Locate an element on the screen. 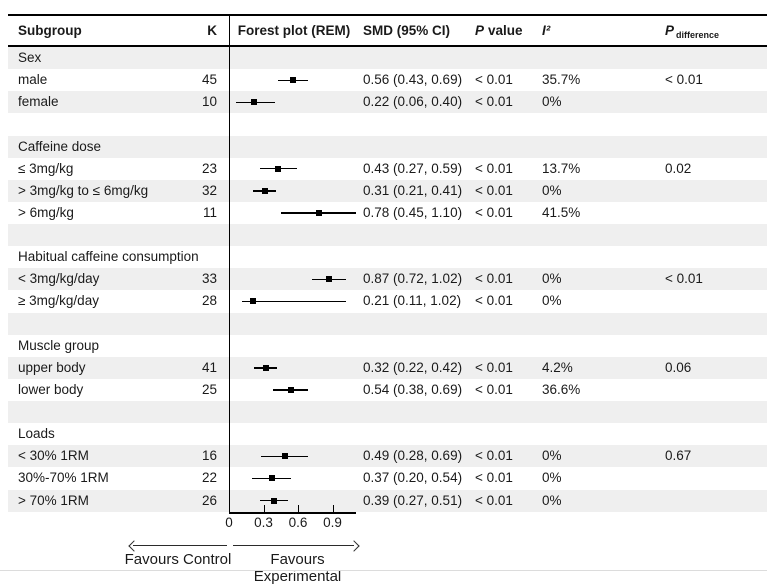  smd-ci-value: 0.31 (0.21, 0.41) is located at coordinates (413, 190).